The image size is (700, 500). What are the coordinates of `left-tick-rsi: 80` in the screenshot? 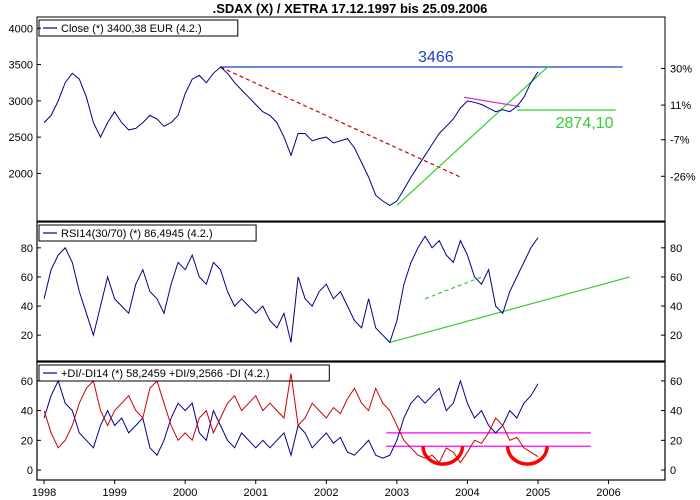 It's located at (27, 249).